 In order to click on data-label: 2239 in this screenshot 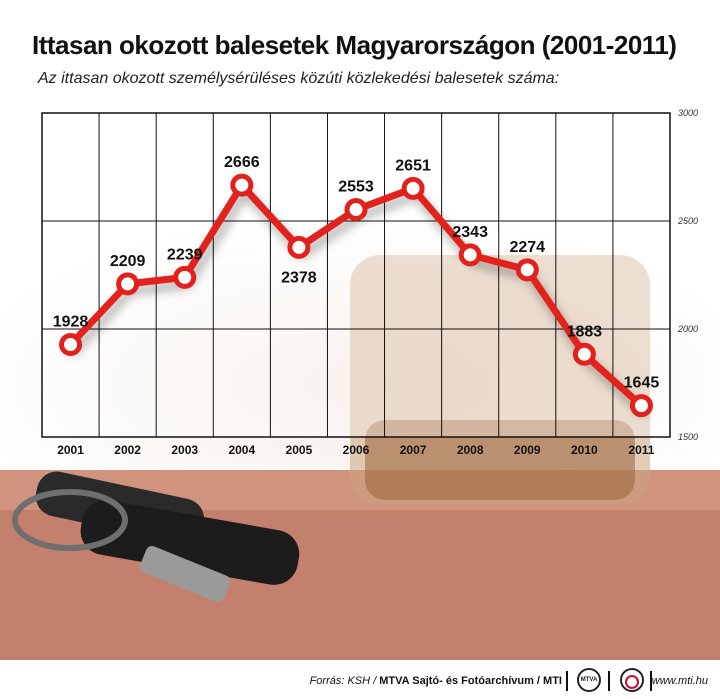, I will do `click(185, 254)`.